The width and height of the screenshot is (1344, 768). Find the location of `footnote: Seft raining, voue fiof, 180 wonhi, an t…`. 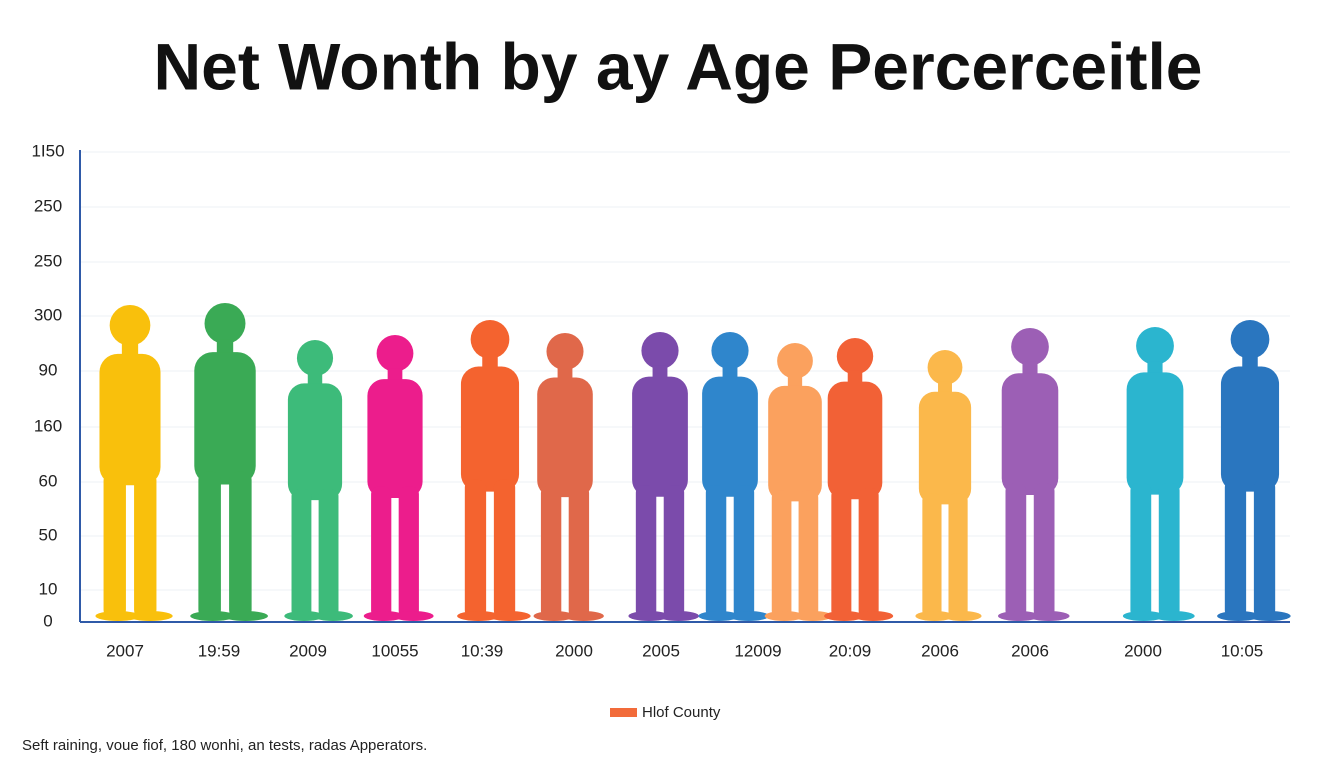

footnote: Seft raining, voue fiof, 180 wonhi, an t… is located at coordinates (224, 745).